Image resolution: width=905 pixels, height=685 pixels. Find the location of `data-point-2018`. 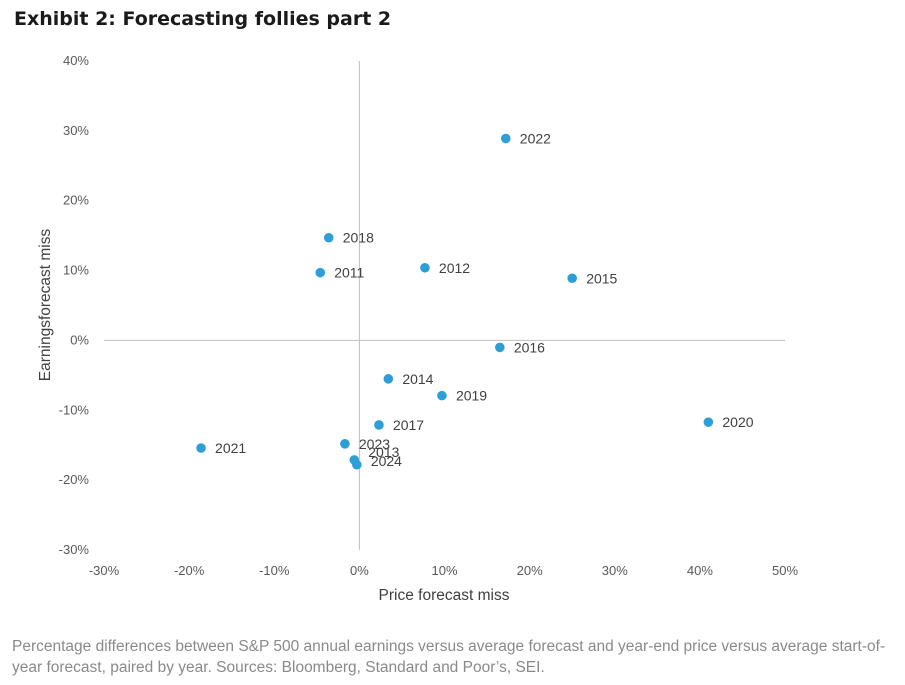

data-point-2018 is located at coordinates (328, 237).